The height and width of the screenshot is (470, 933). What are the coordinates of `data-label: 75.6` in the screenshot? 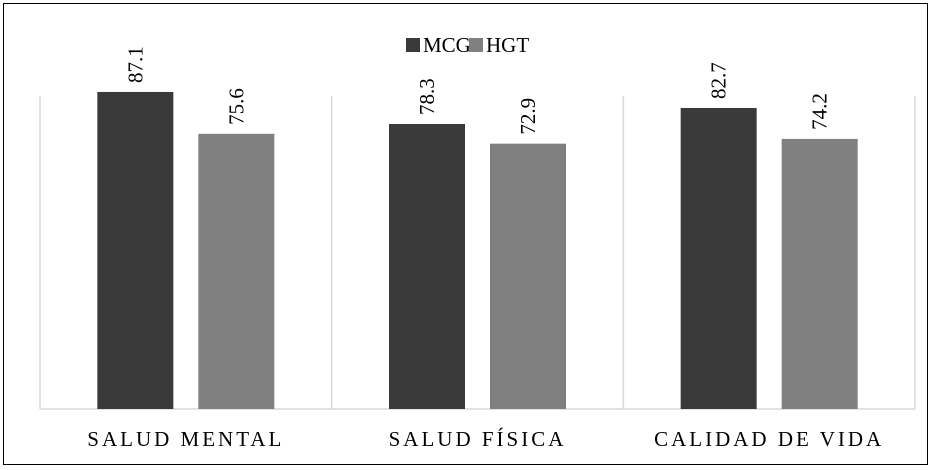 It's located at (236, 106).